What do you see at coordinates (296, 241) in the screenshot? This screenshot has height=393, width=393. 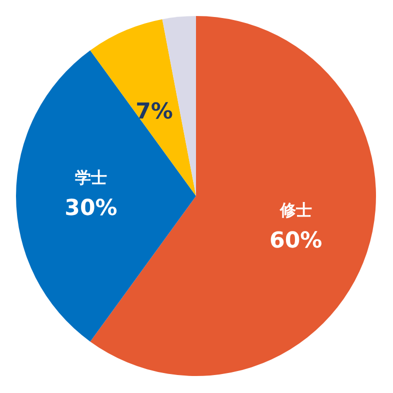 I see `data-label: 60%` at bounding box center [296, 241].